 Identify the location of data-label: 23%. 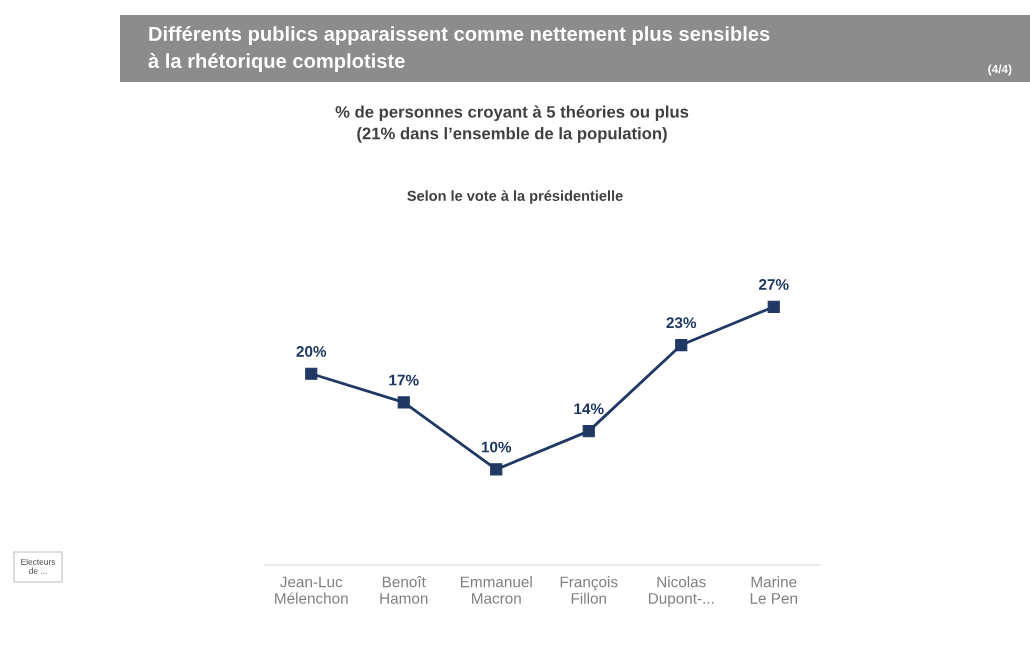
(681, 323).